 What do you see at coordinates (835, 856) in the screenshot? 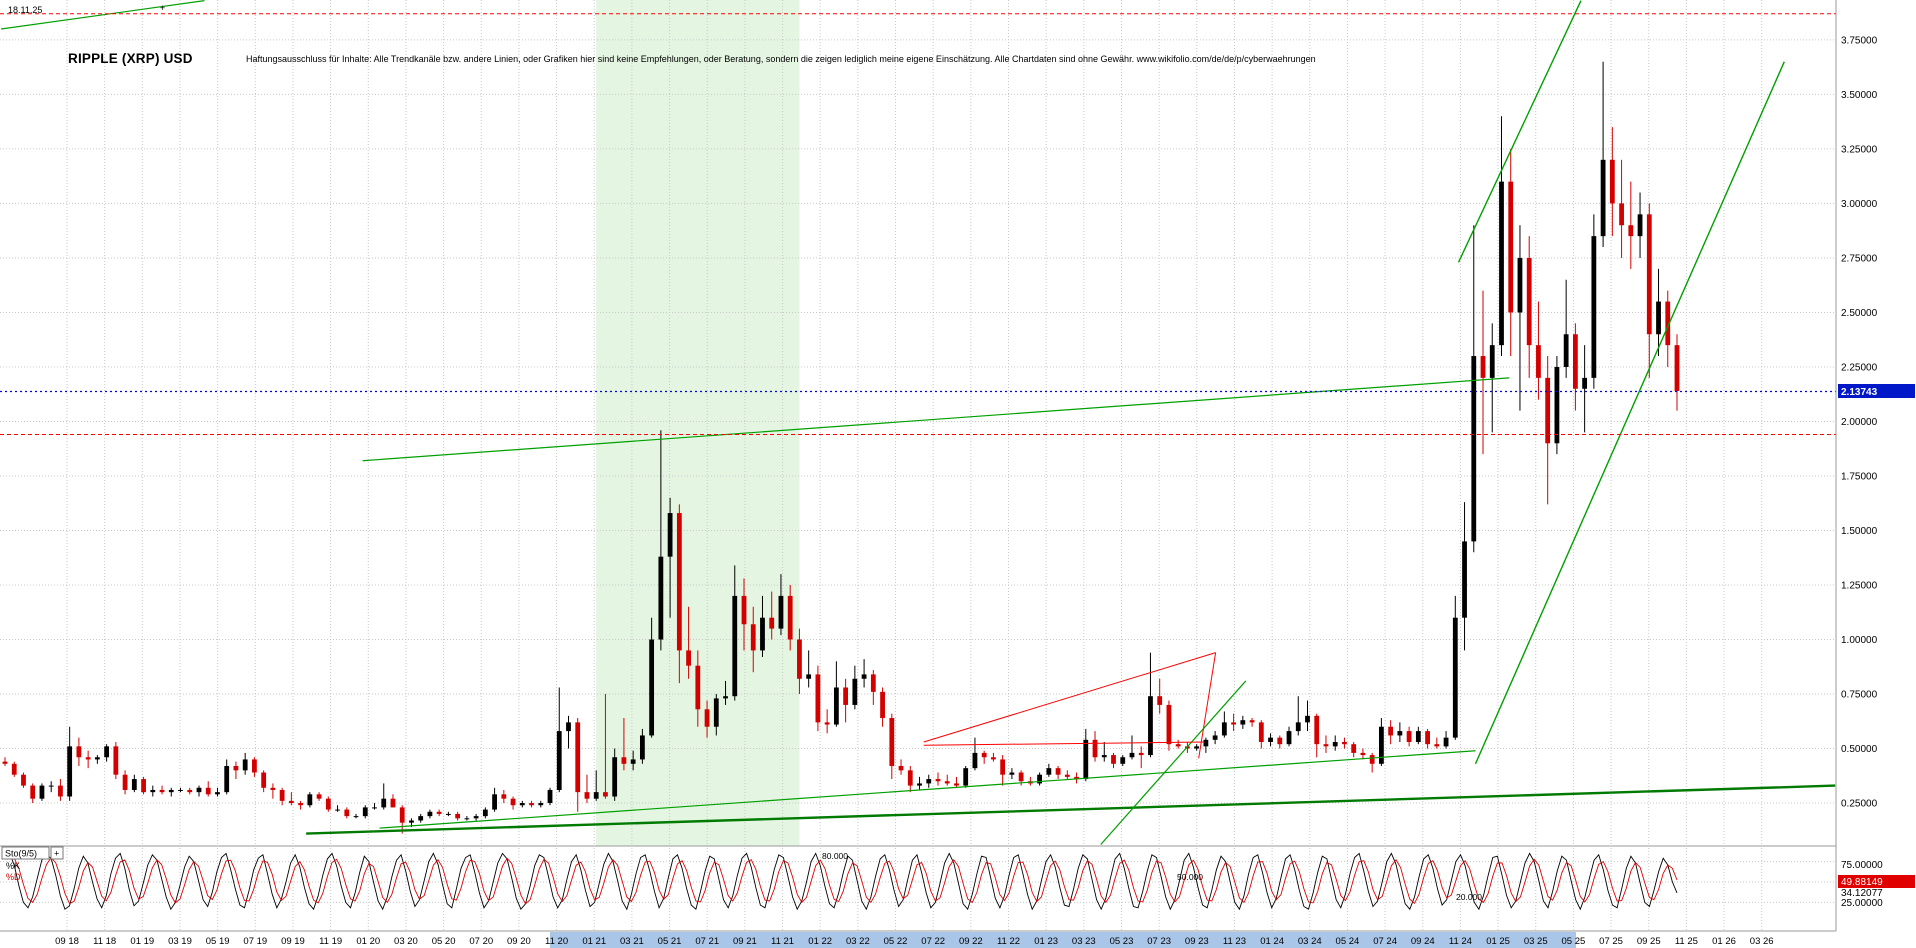
I see `stoch-level-80-label: 80.000` at bounding box center [835, 856].